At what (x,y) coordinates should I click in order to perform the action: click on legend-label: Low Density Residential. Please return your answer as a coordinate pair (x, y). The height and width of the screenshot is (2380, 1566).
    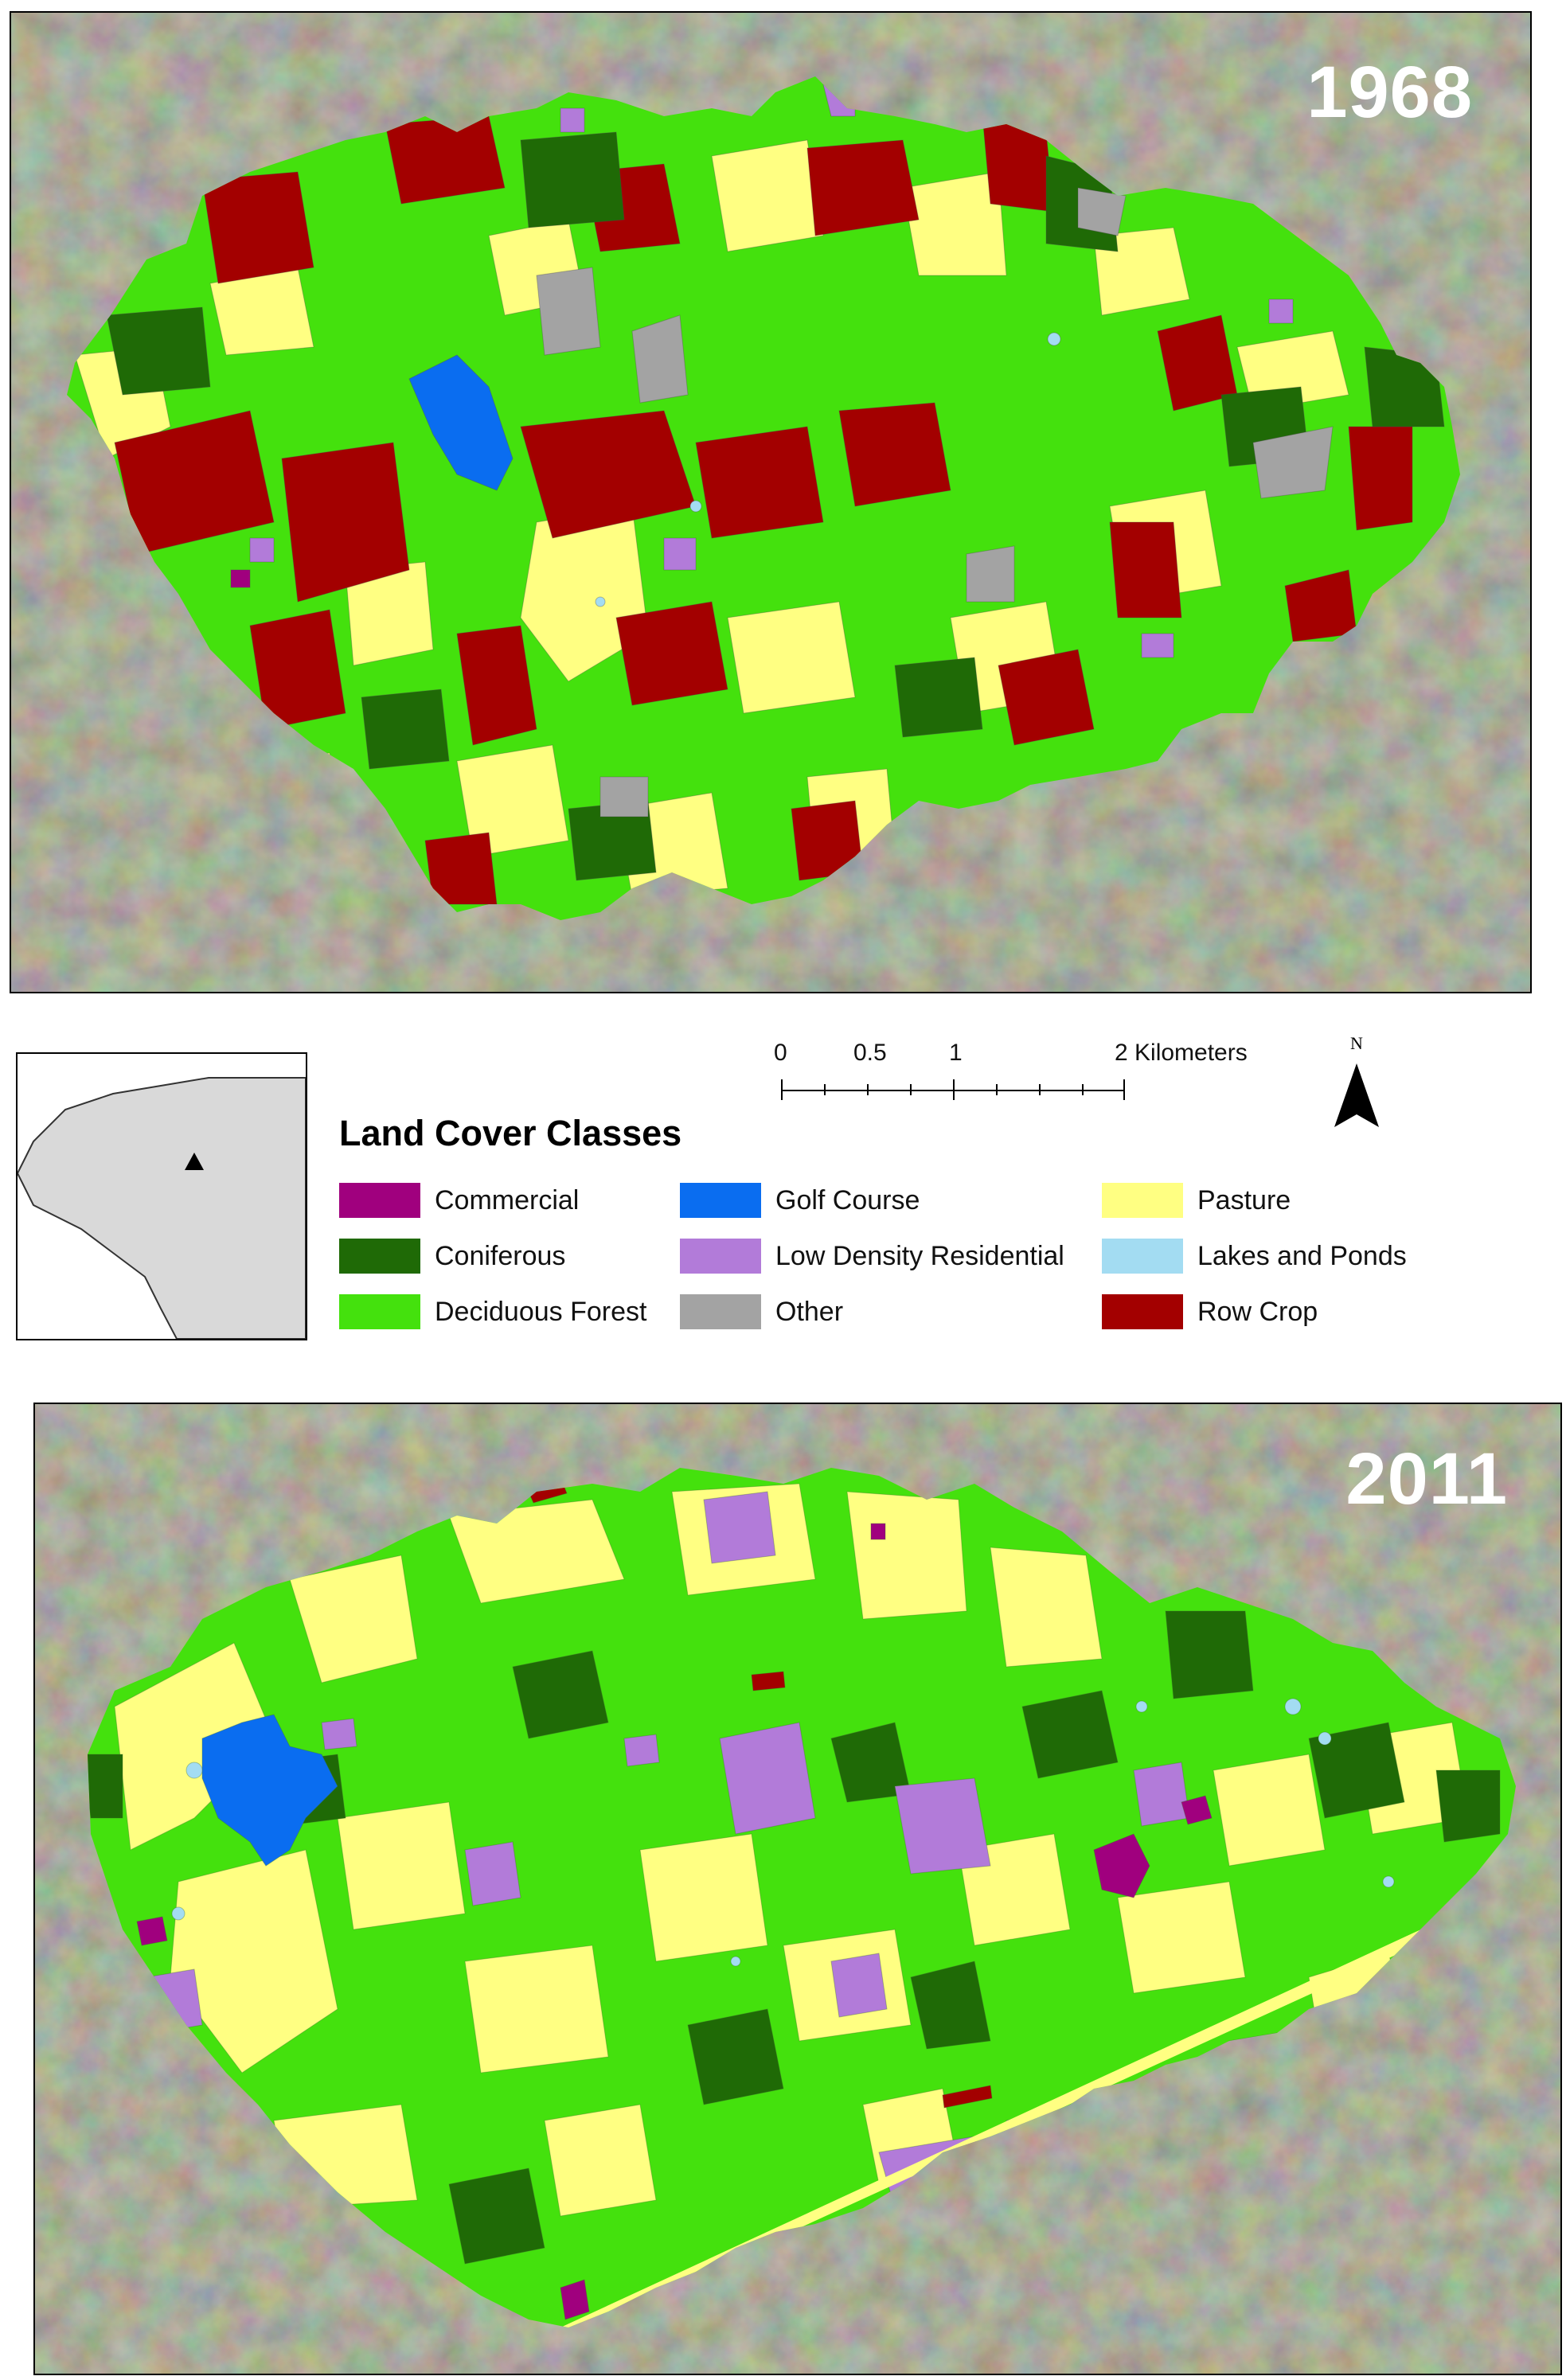
    Looking at the image, I should click on (919, 1255).